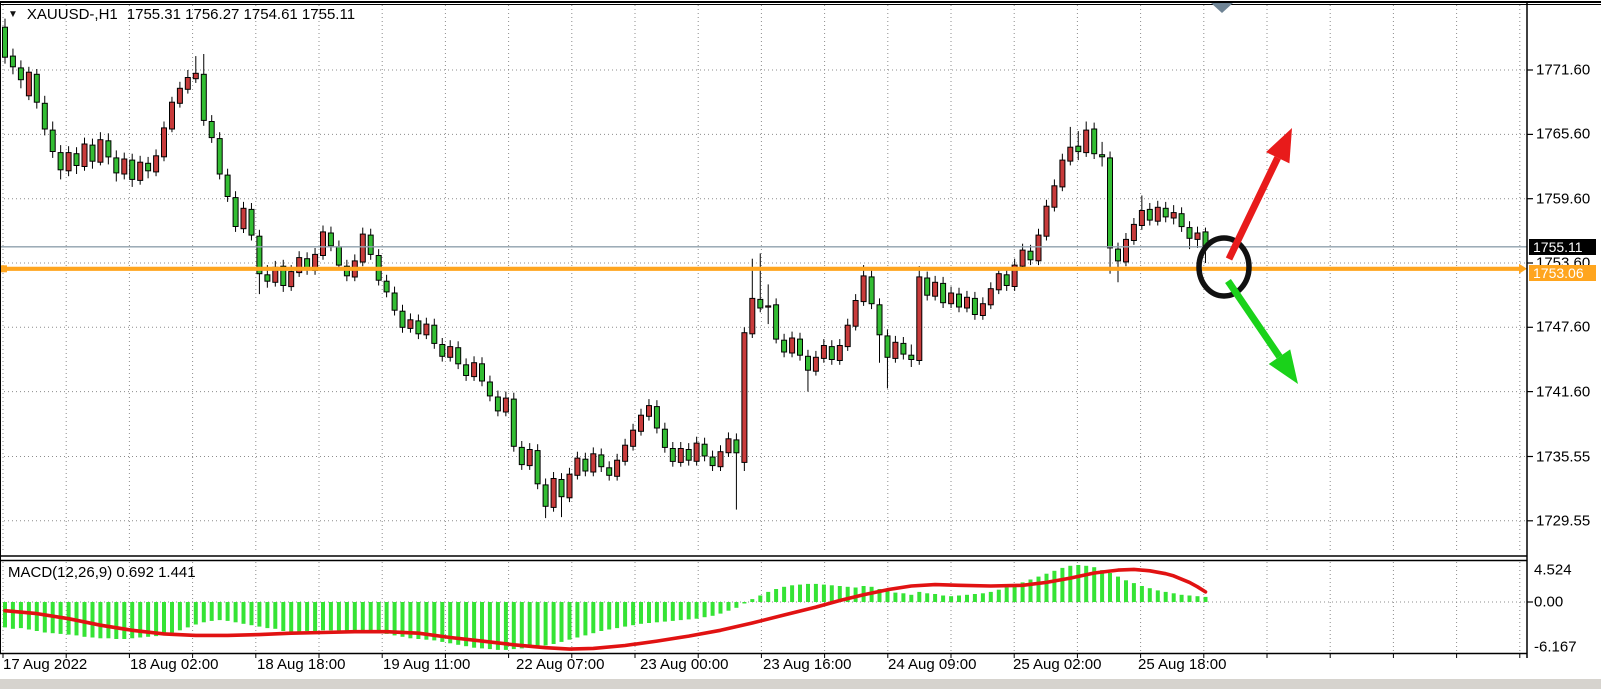 The height and width of the screenshot is (689, 1601). What do you see at coordinates (1057, 664) in the screenshot?
I see `time-axis-label: 25 Aug 02:00` at bounding box center [1057, 664].